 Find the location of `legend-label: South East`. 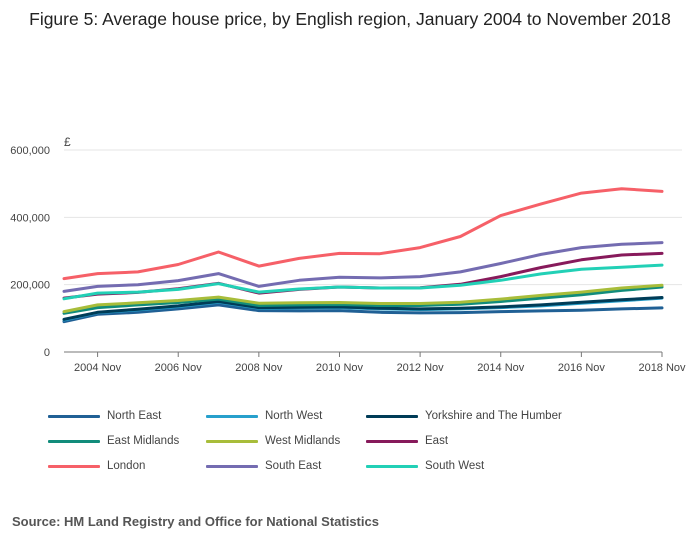

legend-label: South East is located at coordinates (293, 466).